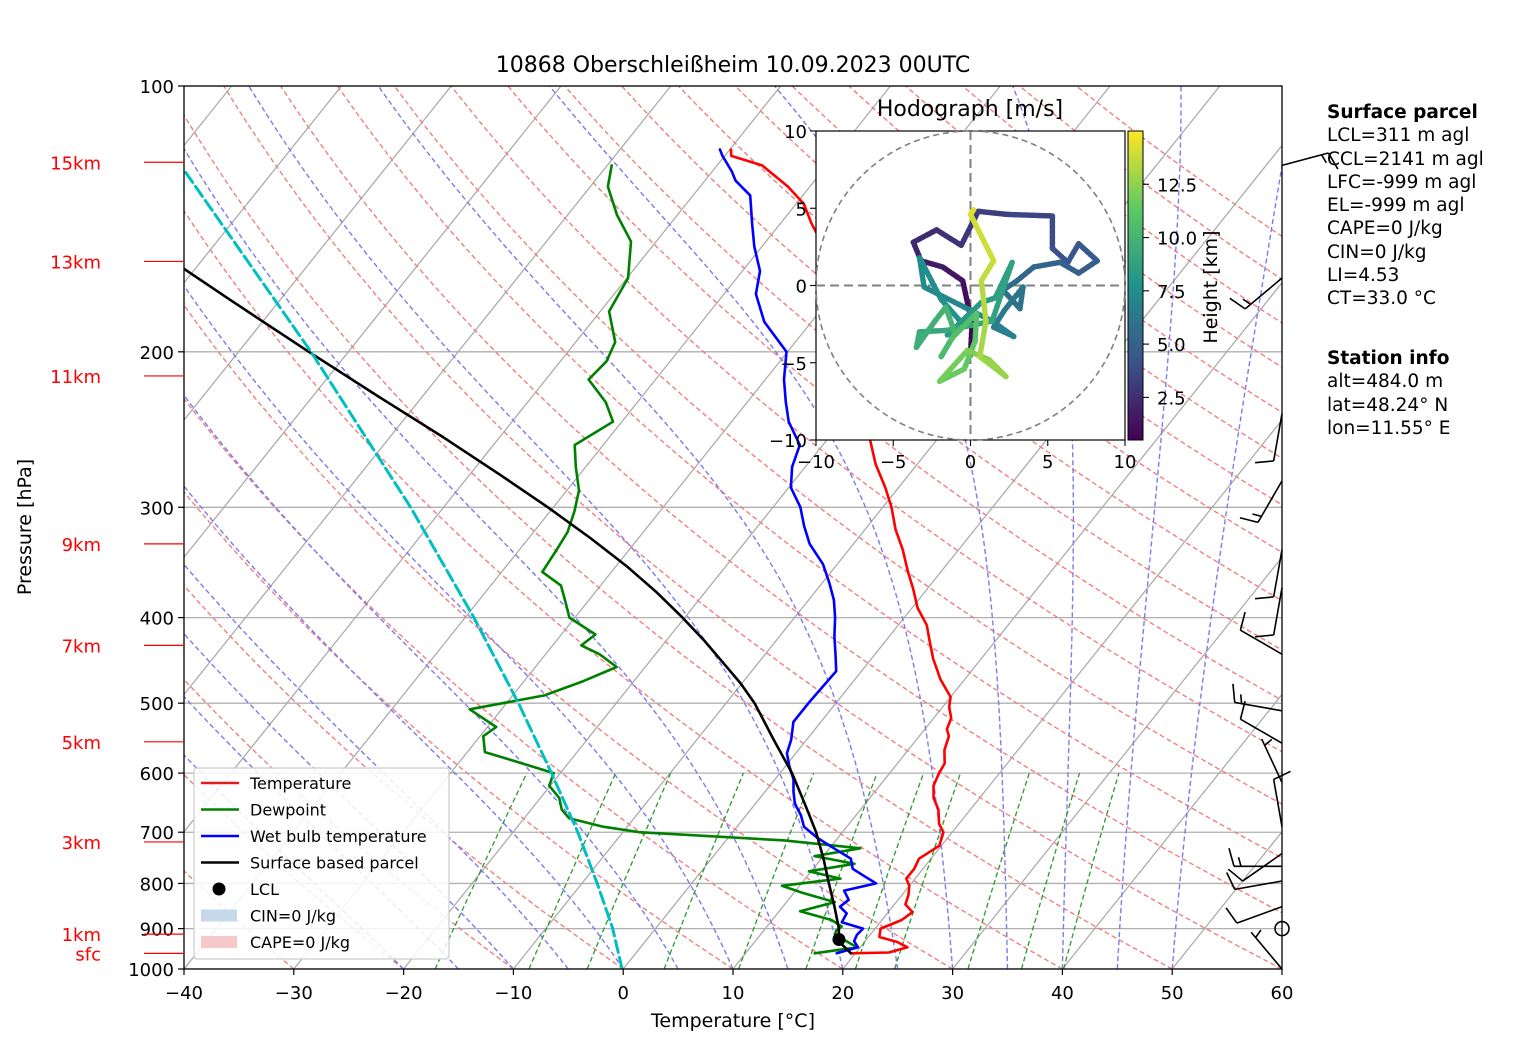 This screenshot has width=1517, height=1054. Describe the element at coordinates (1388, 405) in the screenshot. I see `station-latitude: lat=48.24° N` at that location.